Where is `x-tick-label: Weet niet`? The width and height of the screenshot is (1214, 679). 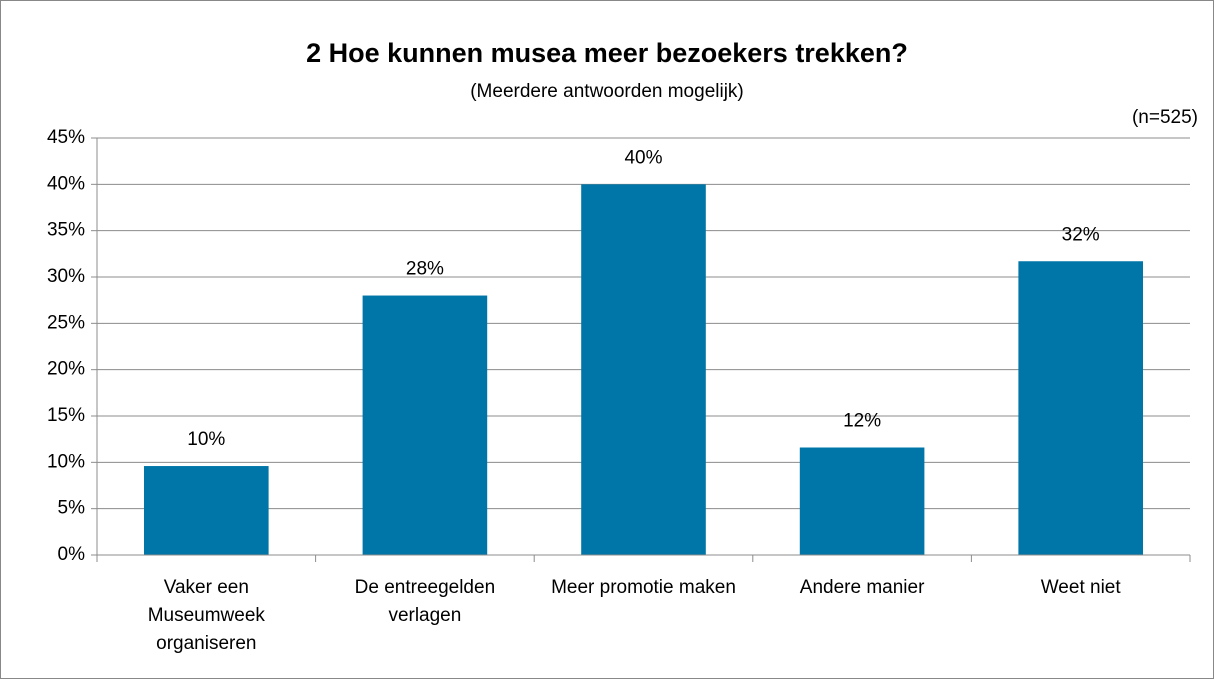
x-tick-label: Weet niet is located at coordinates (1080, 587).